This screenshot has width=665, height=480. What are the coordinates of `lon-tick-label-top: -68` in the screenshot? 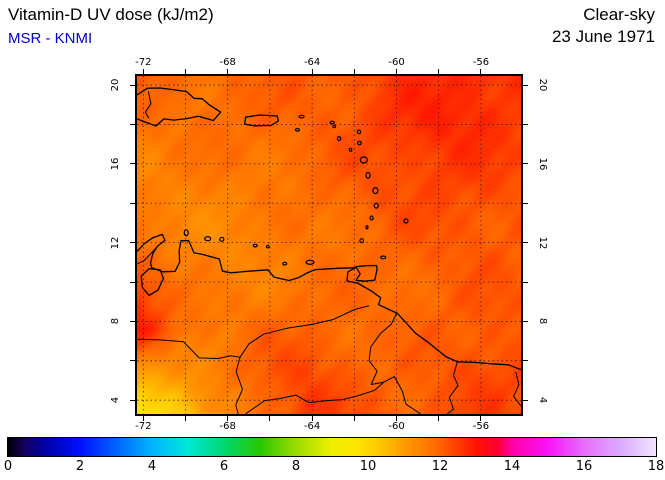 It's located at (227, 62).